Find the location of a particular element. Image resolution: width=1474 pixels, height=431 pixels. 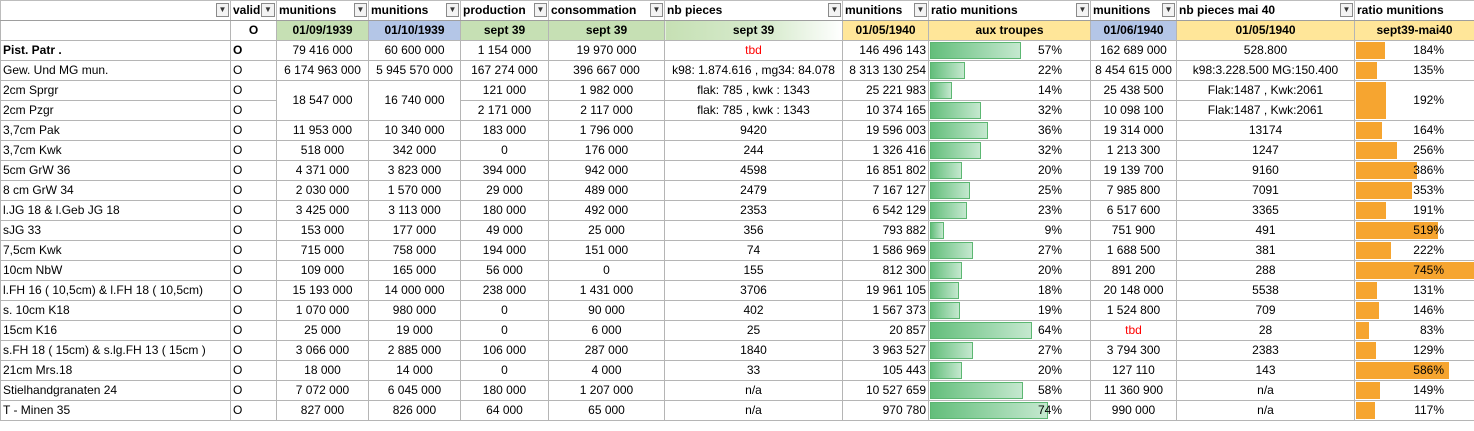

cell: 19 961 105 is located at coordinates (885, 290).